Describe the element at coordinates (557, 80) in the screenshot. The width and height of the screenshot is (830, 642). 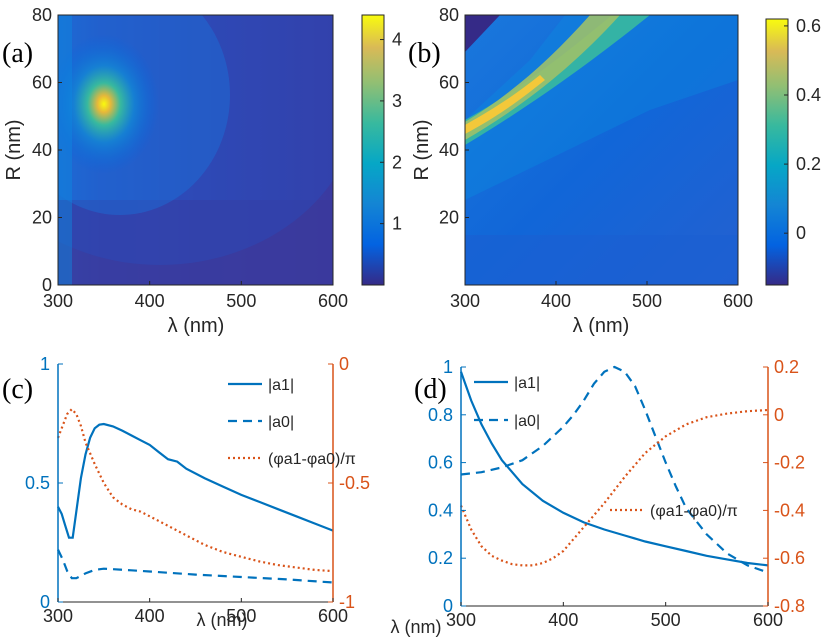
I see `heatmap-b-ridge-outer` at that location.